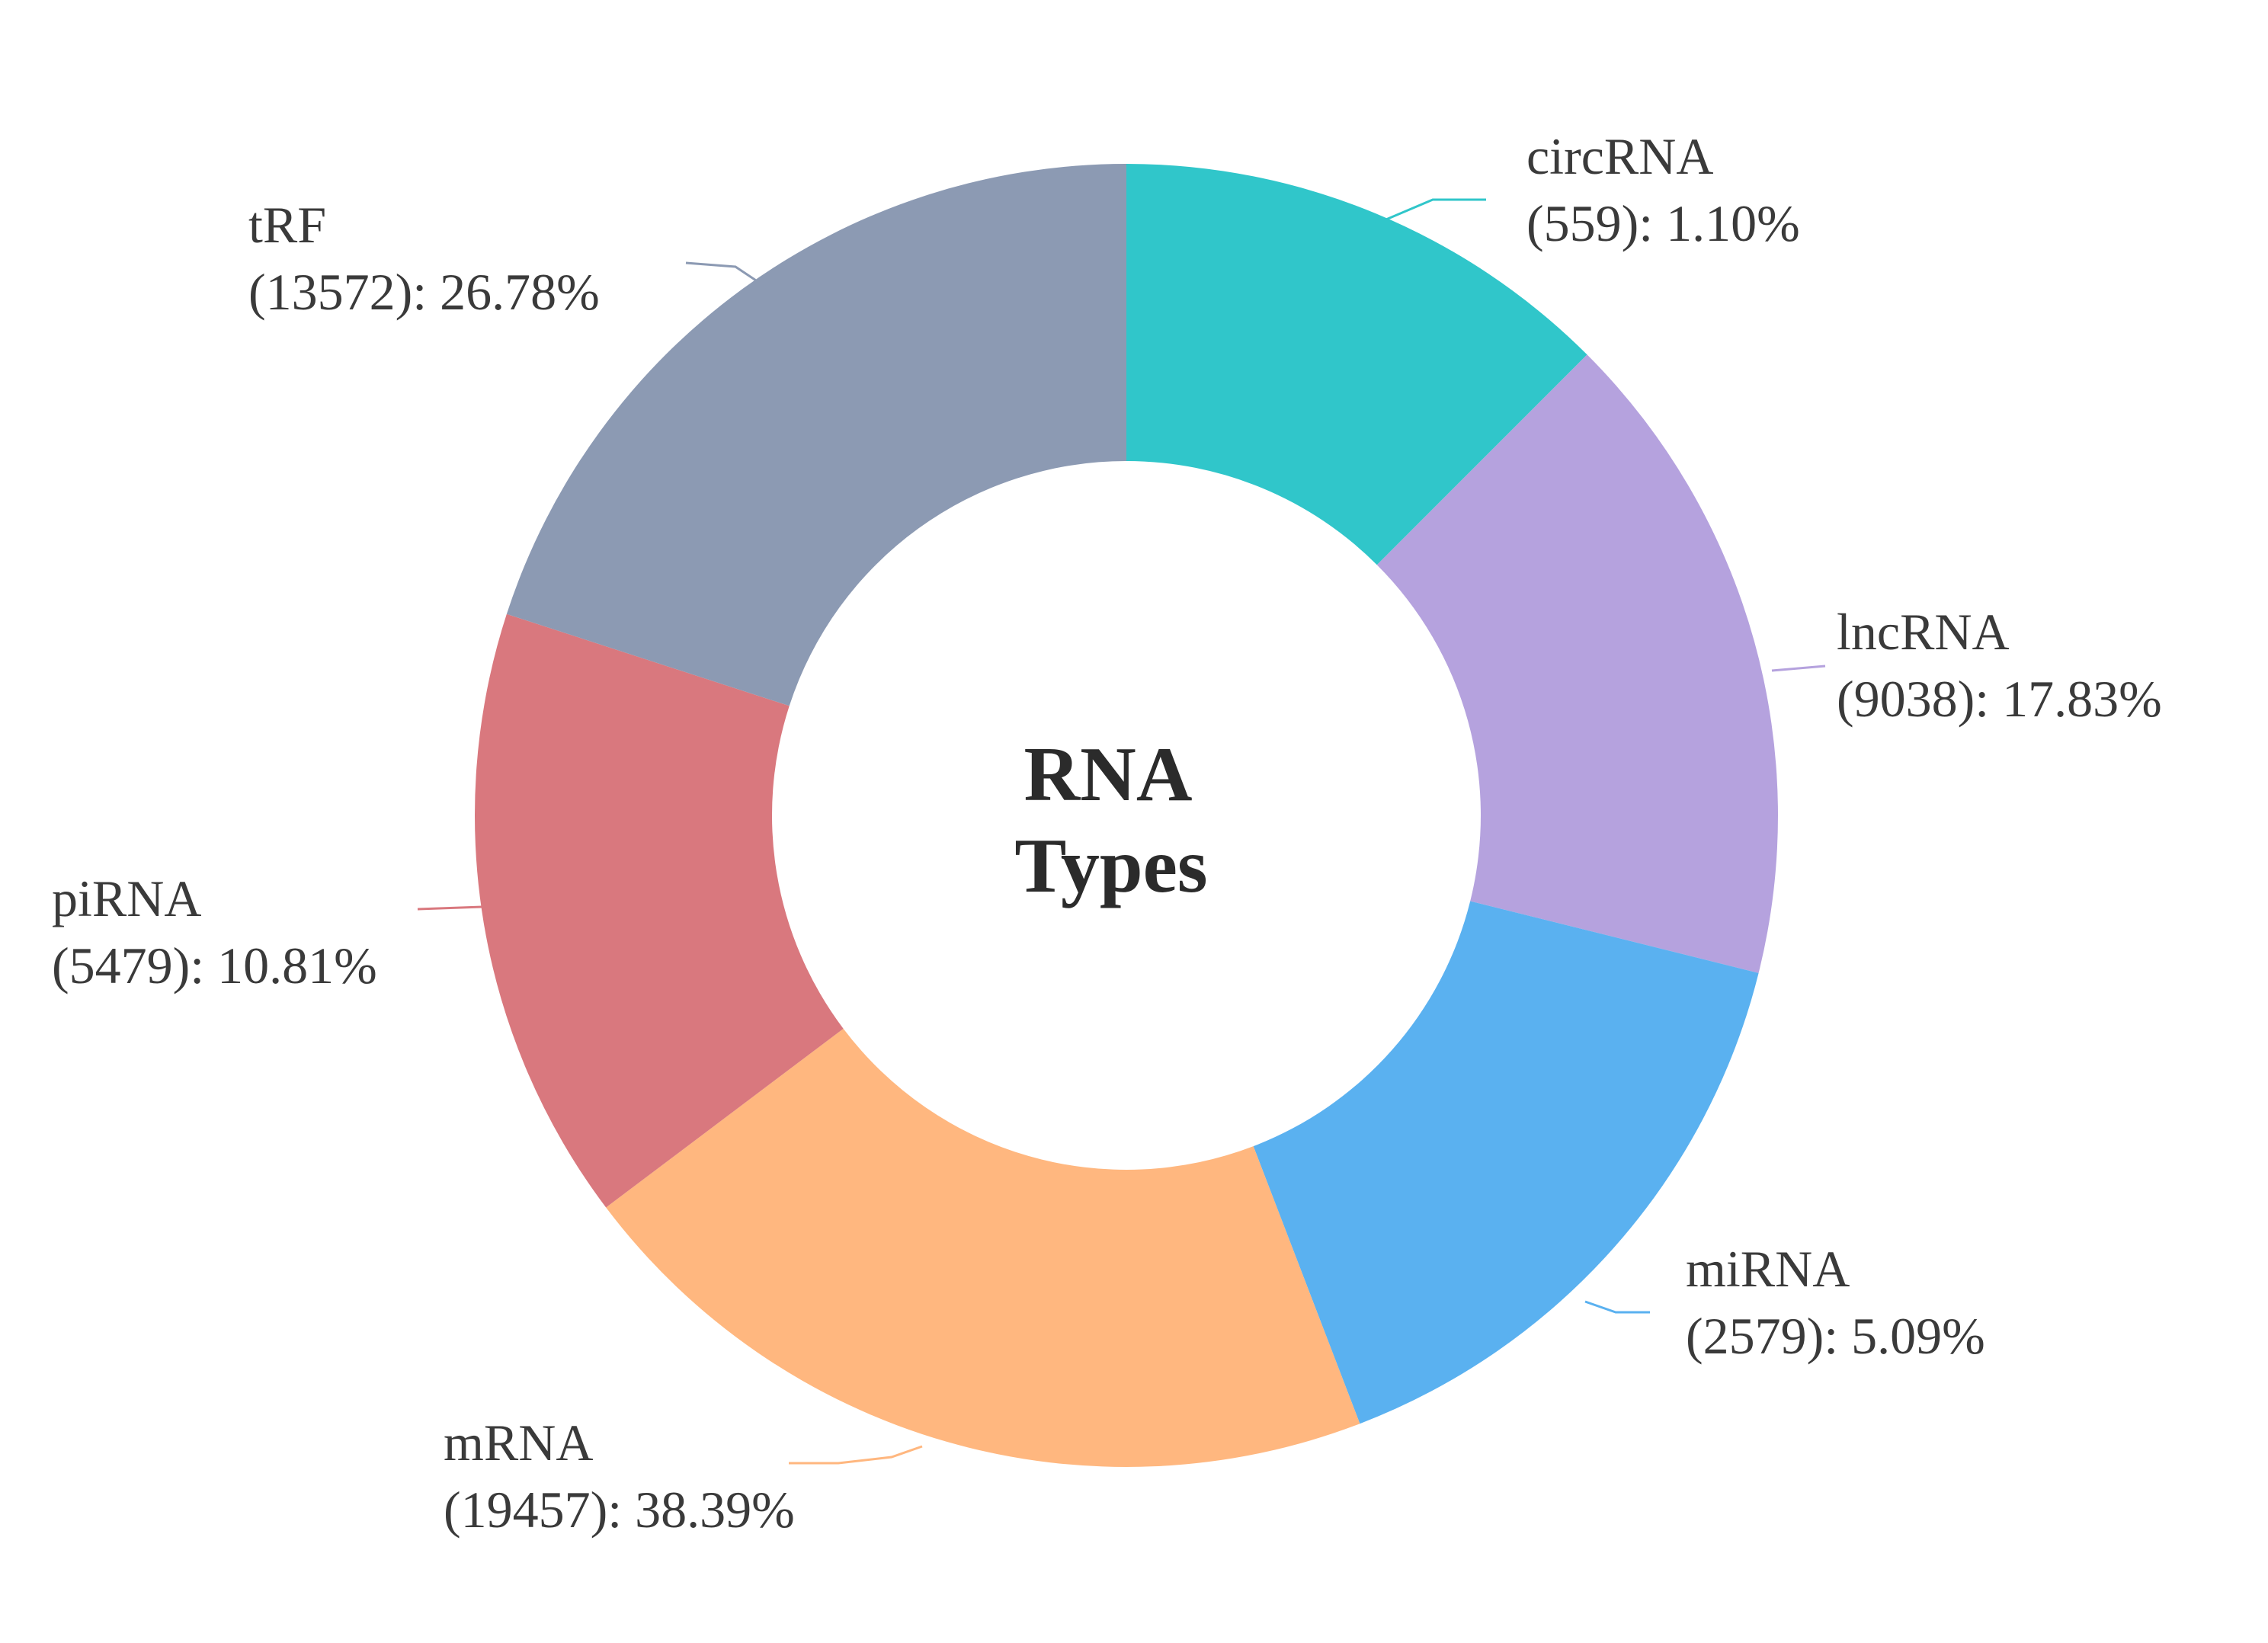 The width and height of the screenshot is (2268, 1643). I want to click on slice-label-tRF: tRF (13572): 26.78%, so click(424, 258).